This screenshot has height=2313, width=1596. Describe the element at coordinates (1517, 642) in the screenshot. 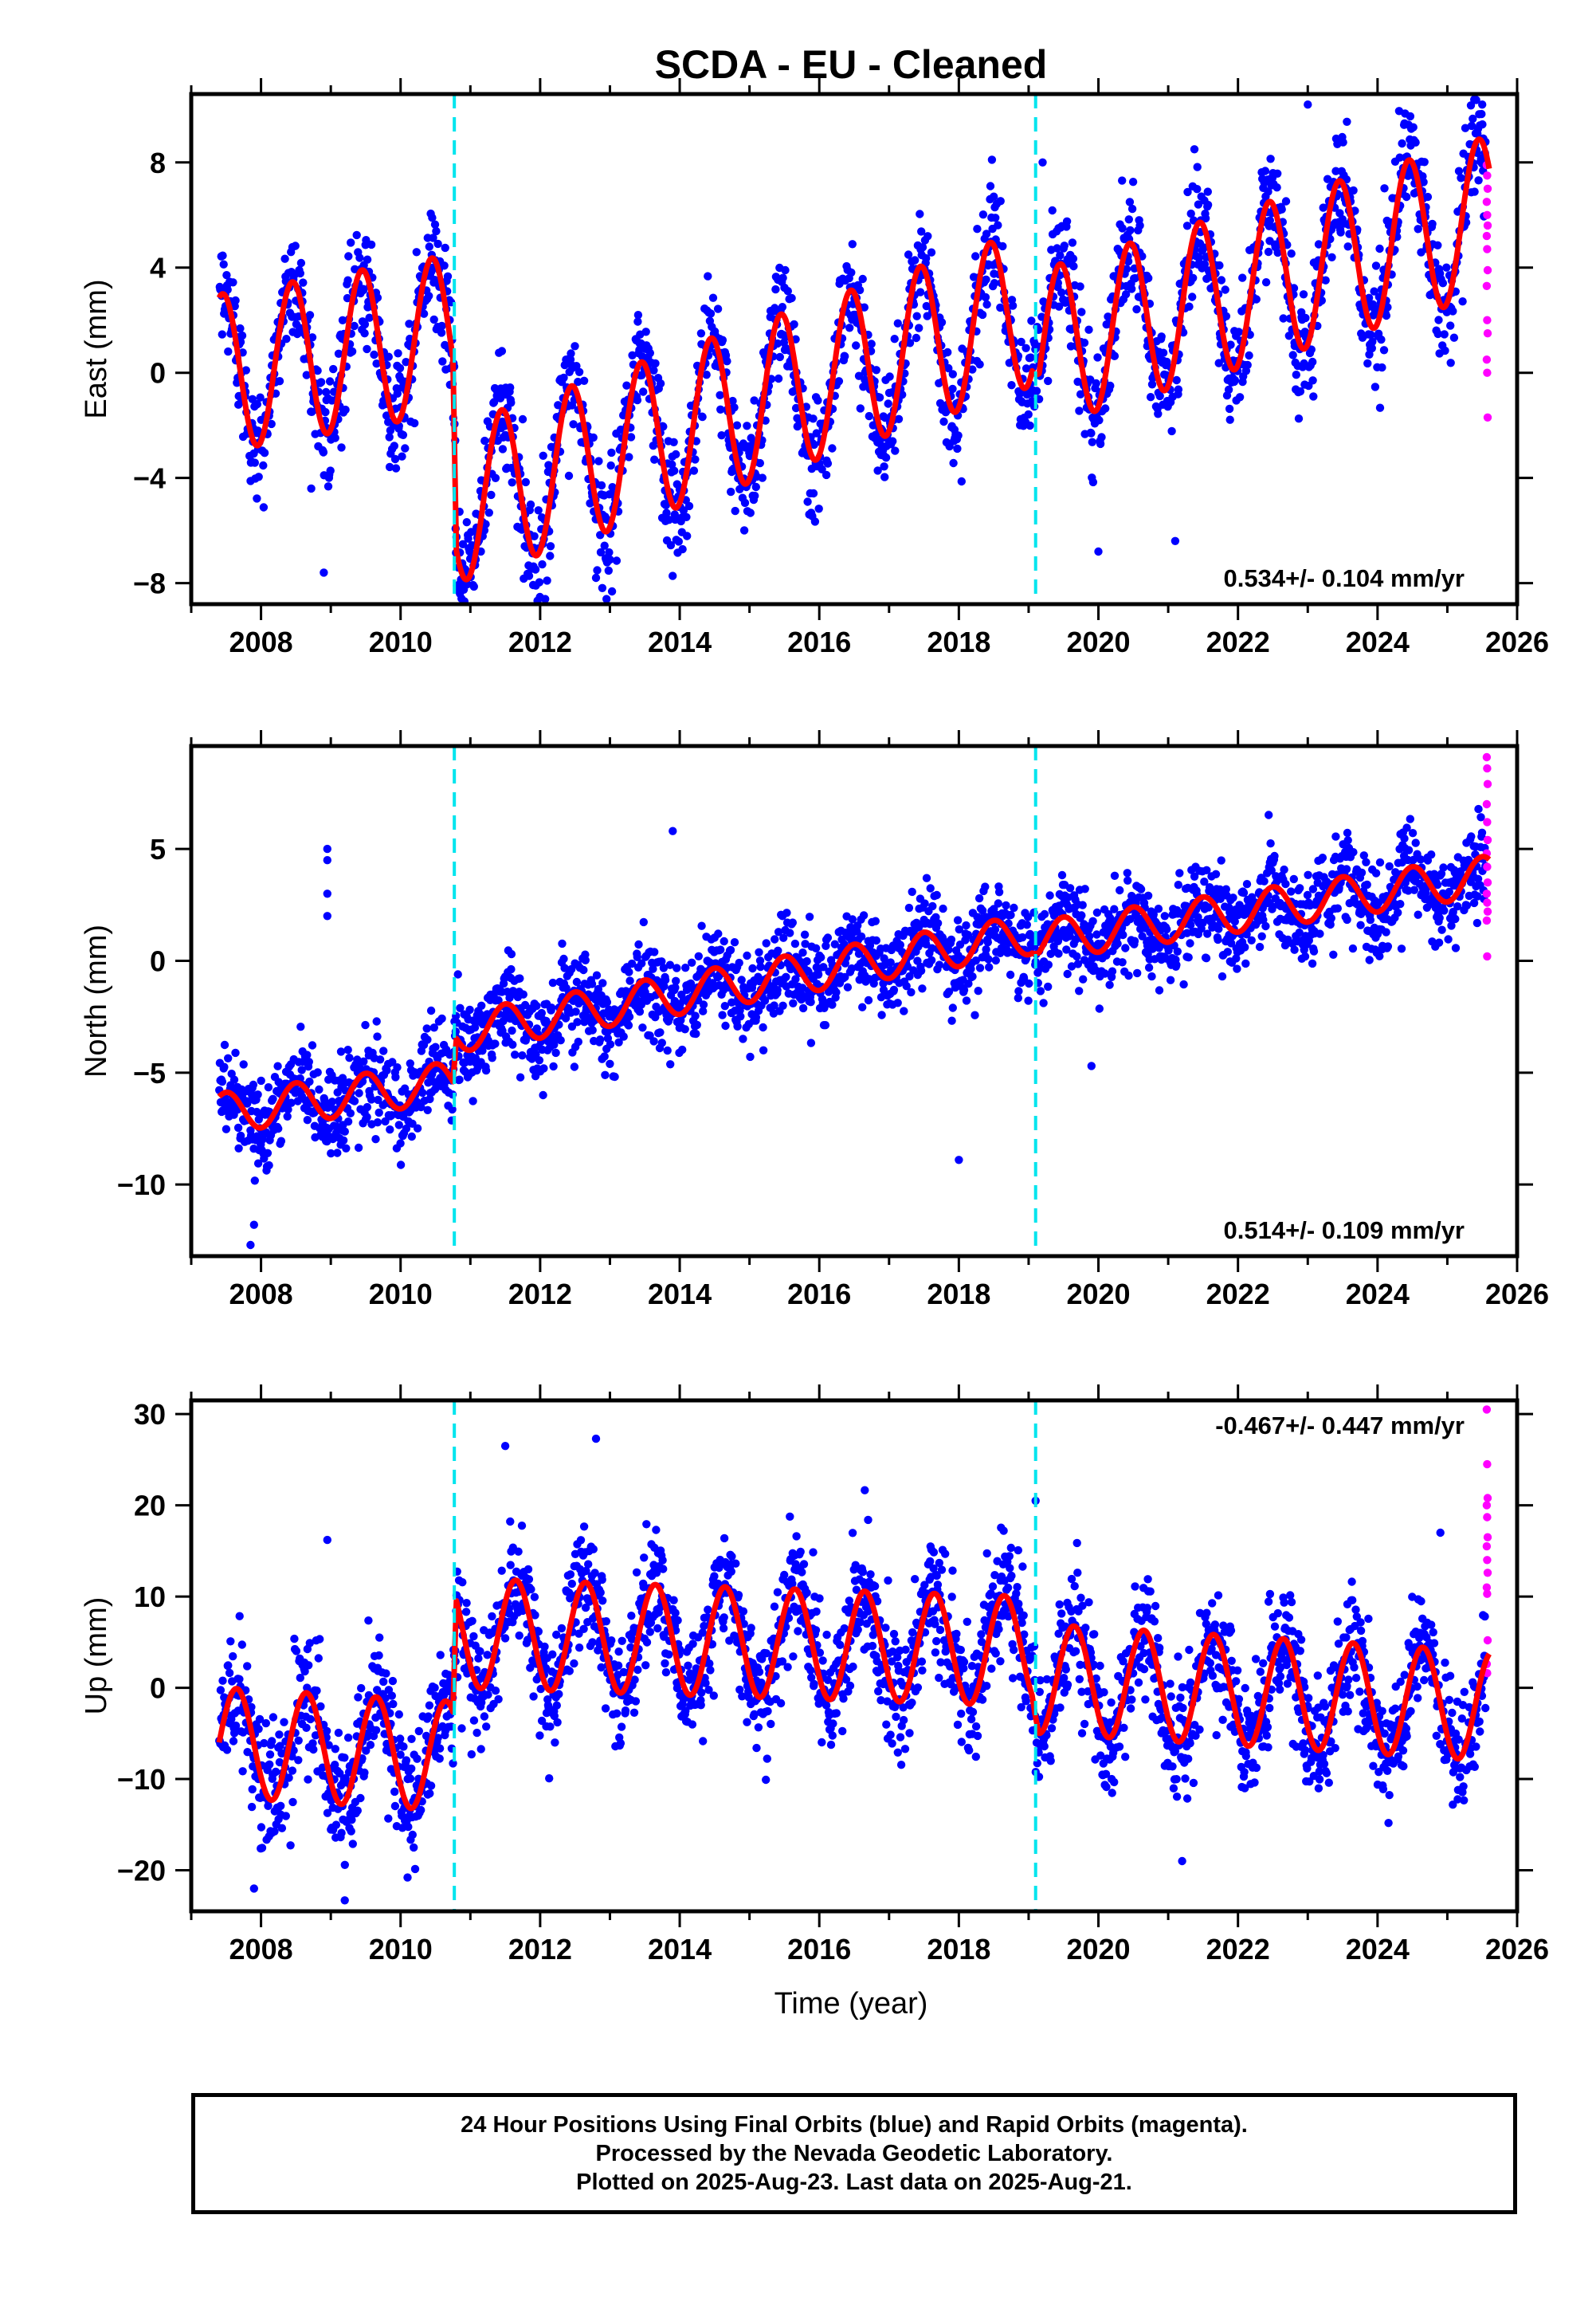

I see `x-tick-label: 2026` at that location.